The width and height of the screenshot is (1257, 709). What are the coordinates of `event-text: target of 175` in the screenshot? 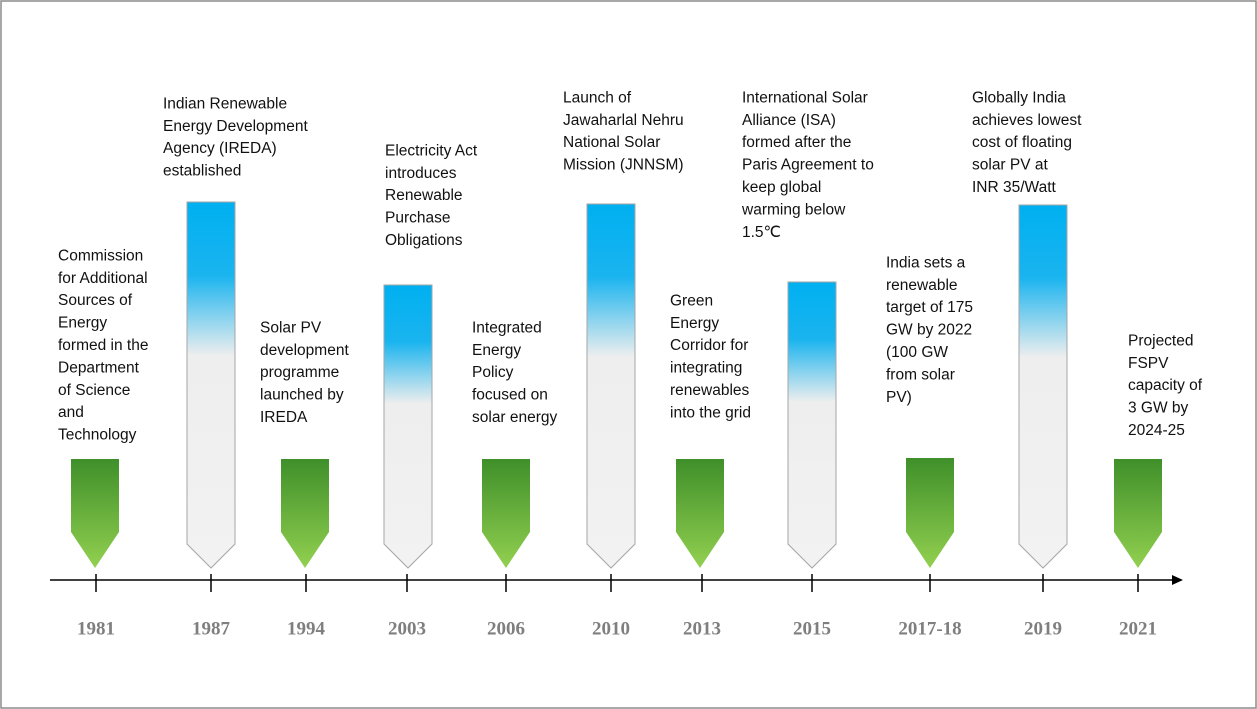 It's located at (929, 307).